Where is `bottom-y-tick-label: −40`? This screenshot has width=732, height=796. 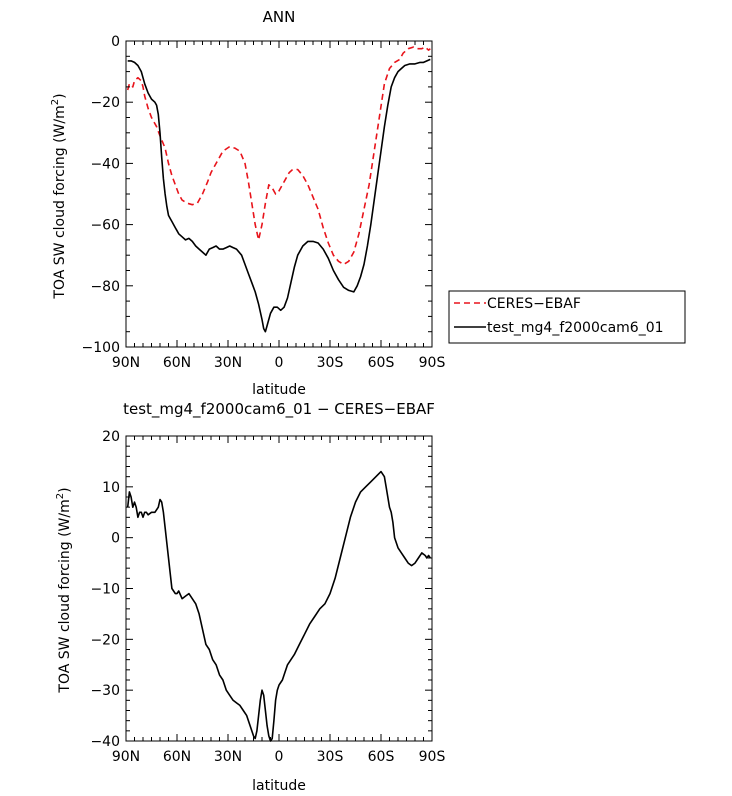
bottom-y-tick-label: −40 is located at coordinates (105, 742).